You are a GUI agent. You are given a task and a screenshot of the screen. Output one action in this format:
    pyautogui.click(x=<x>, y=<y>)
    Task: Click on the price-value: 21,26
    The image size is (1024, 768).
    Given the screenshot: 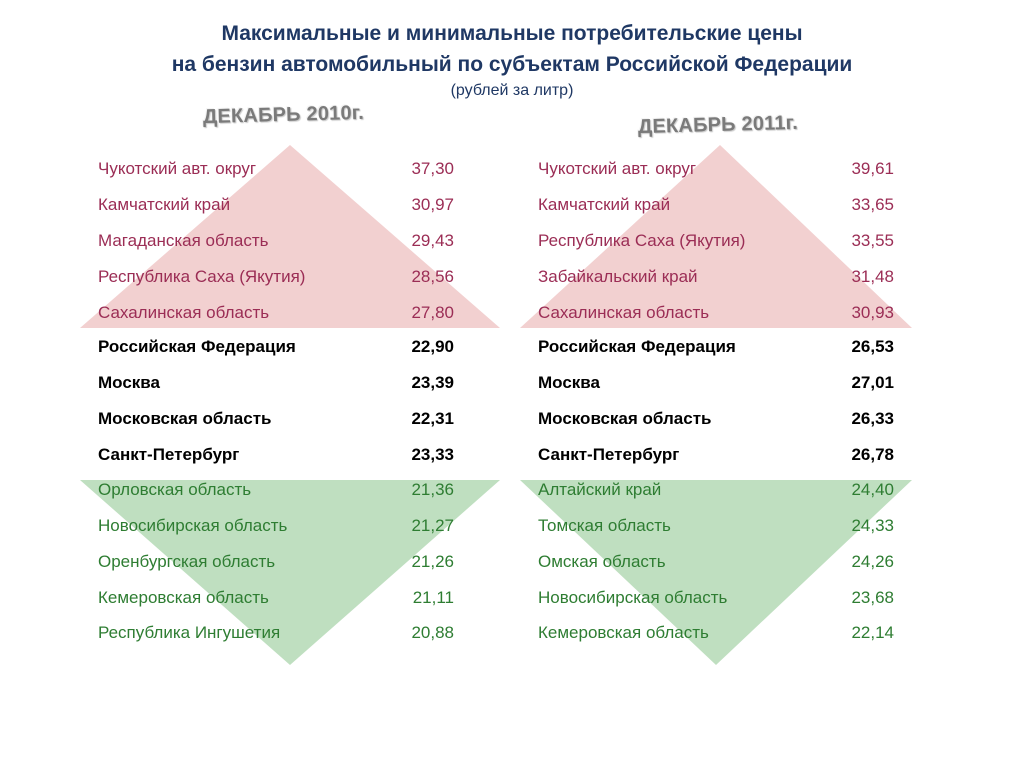 What is the action you would take?
    pyautogui.click(x=432, y=561)
    